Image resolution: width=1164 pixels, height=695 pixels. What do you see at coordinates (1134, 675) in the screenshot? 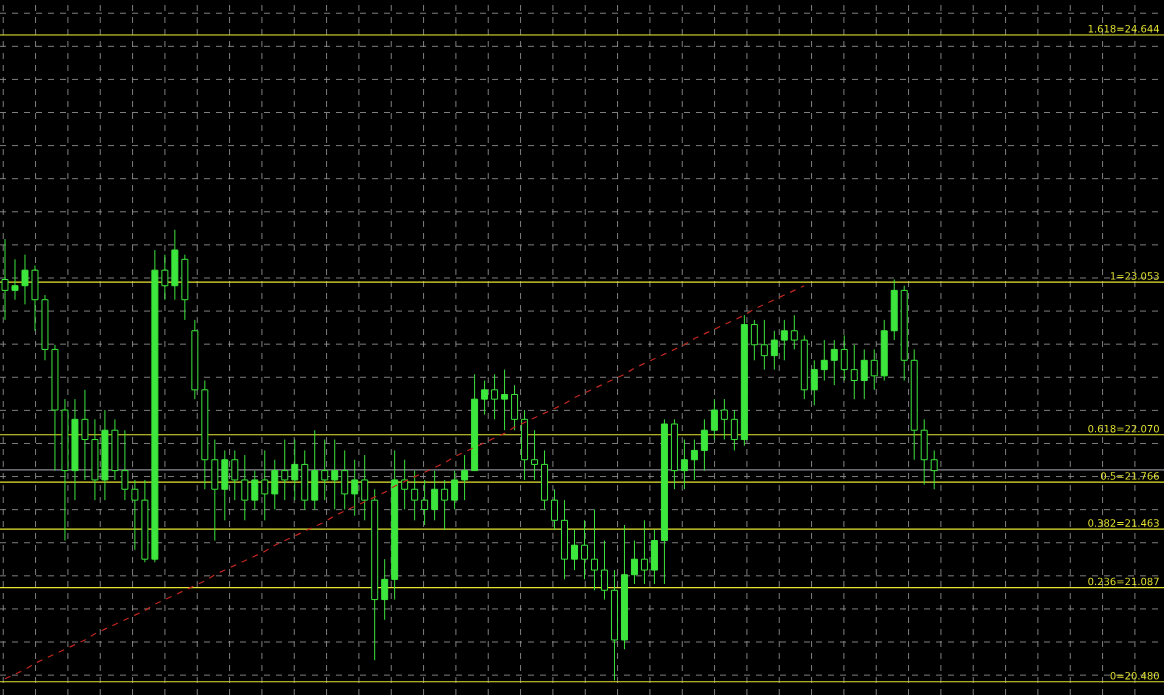
I see `ref-line-label: 0=20.480` at bounding box center [1134, 675].